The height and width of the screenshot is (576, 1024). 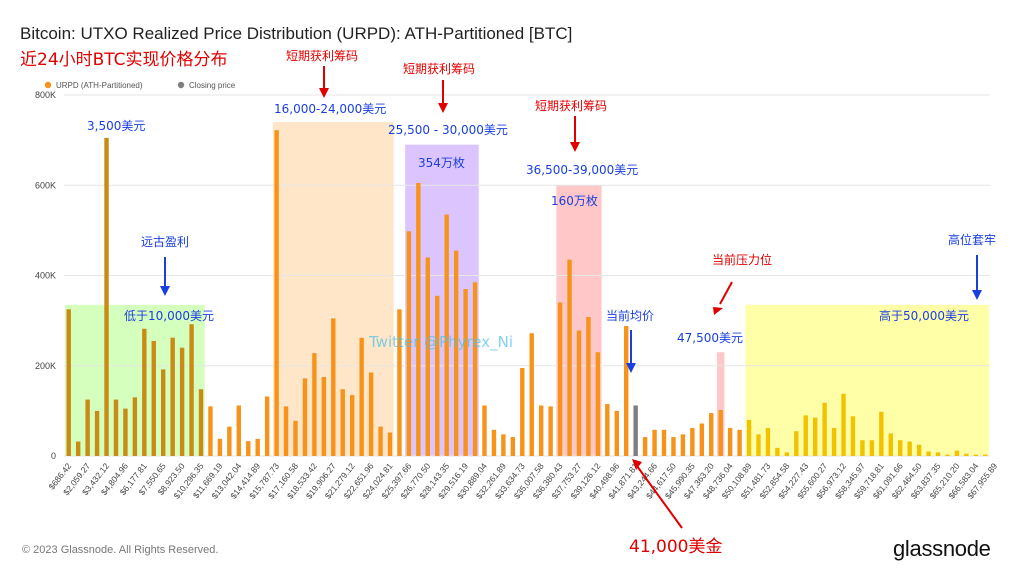 I want to click on annotation-short-term-2: 短期获利筹码, so click(x=439, y=69).